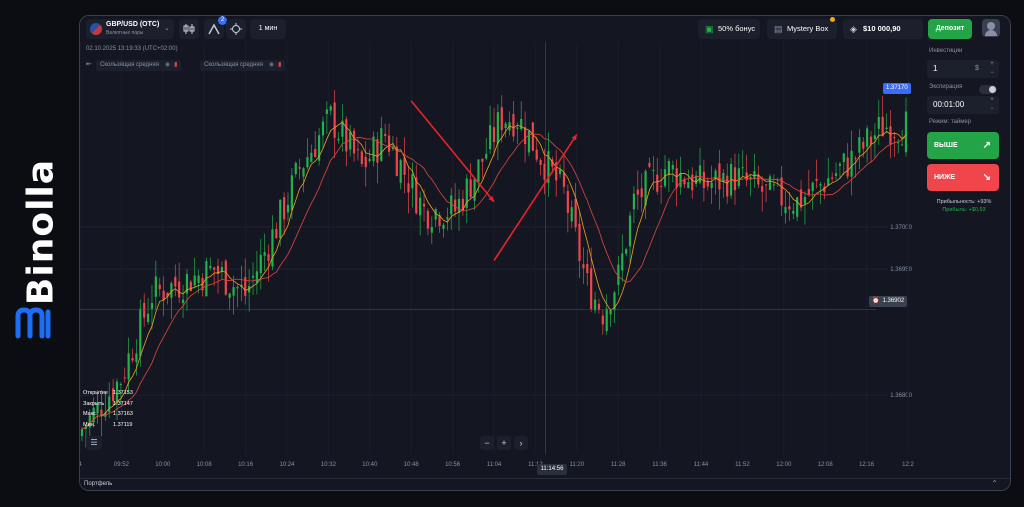 The height and width of the screenshot is (507, 1024). Describe the element at coordinates (709, 29) in the screenshot. I see `gift-icon: ▣` at that location.